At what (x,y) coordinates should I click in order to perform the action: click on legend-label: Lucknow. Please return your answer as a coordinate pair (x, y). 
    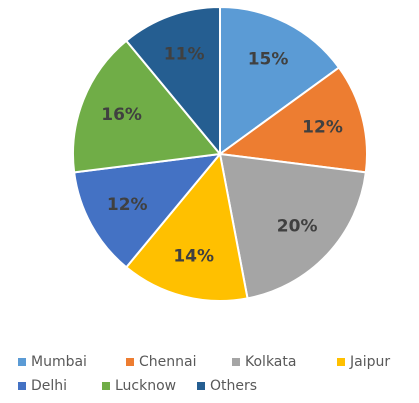
    Looking at the image, I should click on (145, 386).